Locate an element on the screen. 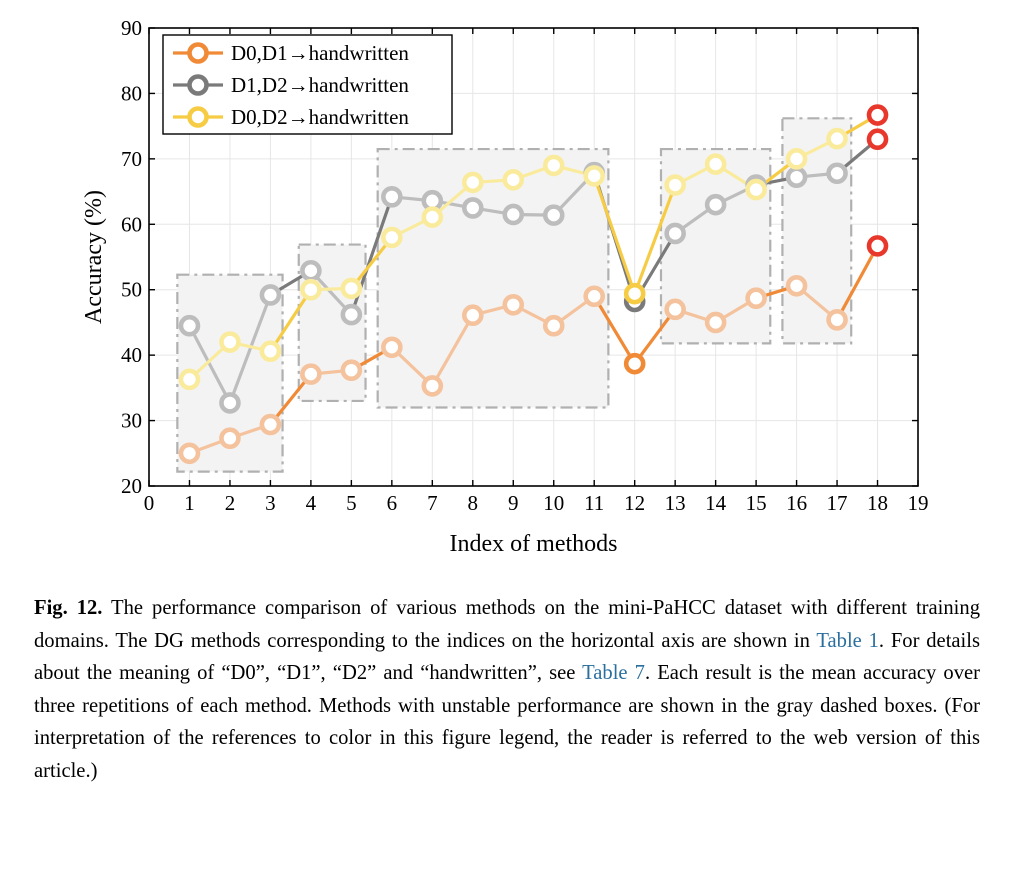 The height and width of the screenshot is (876, 1018). legend-label: D0,D1→handwritten is located at coordinates (320, 53).